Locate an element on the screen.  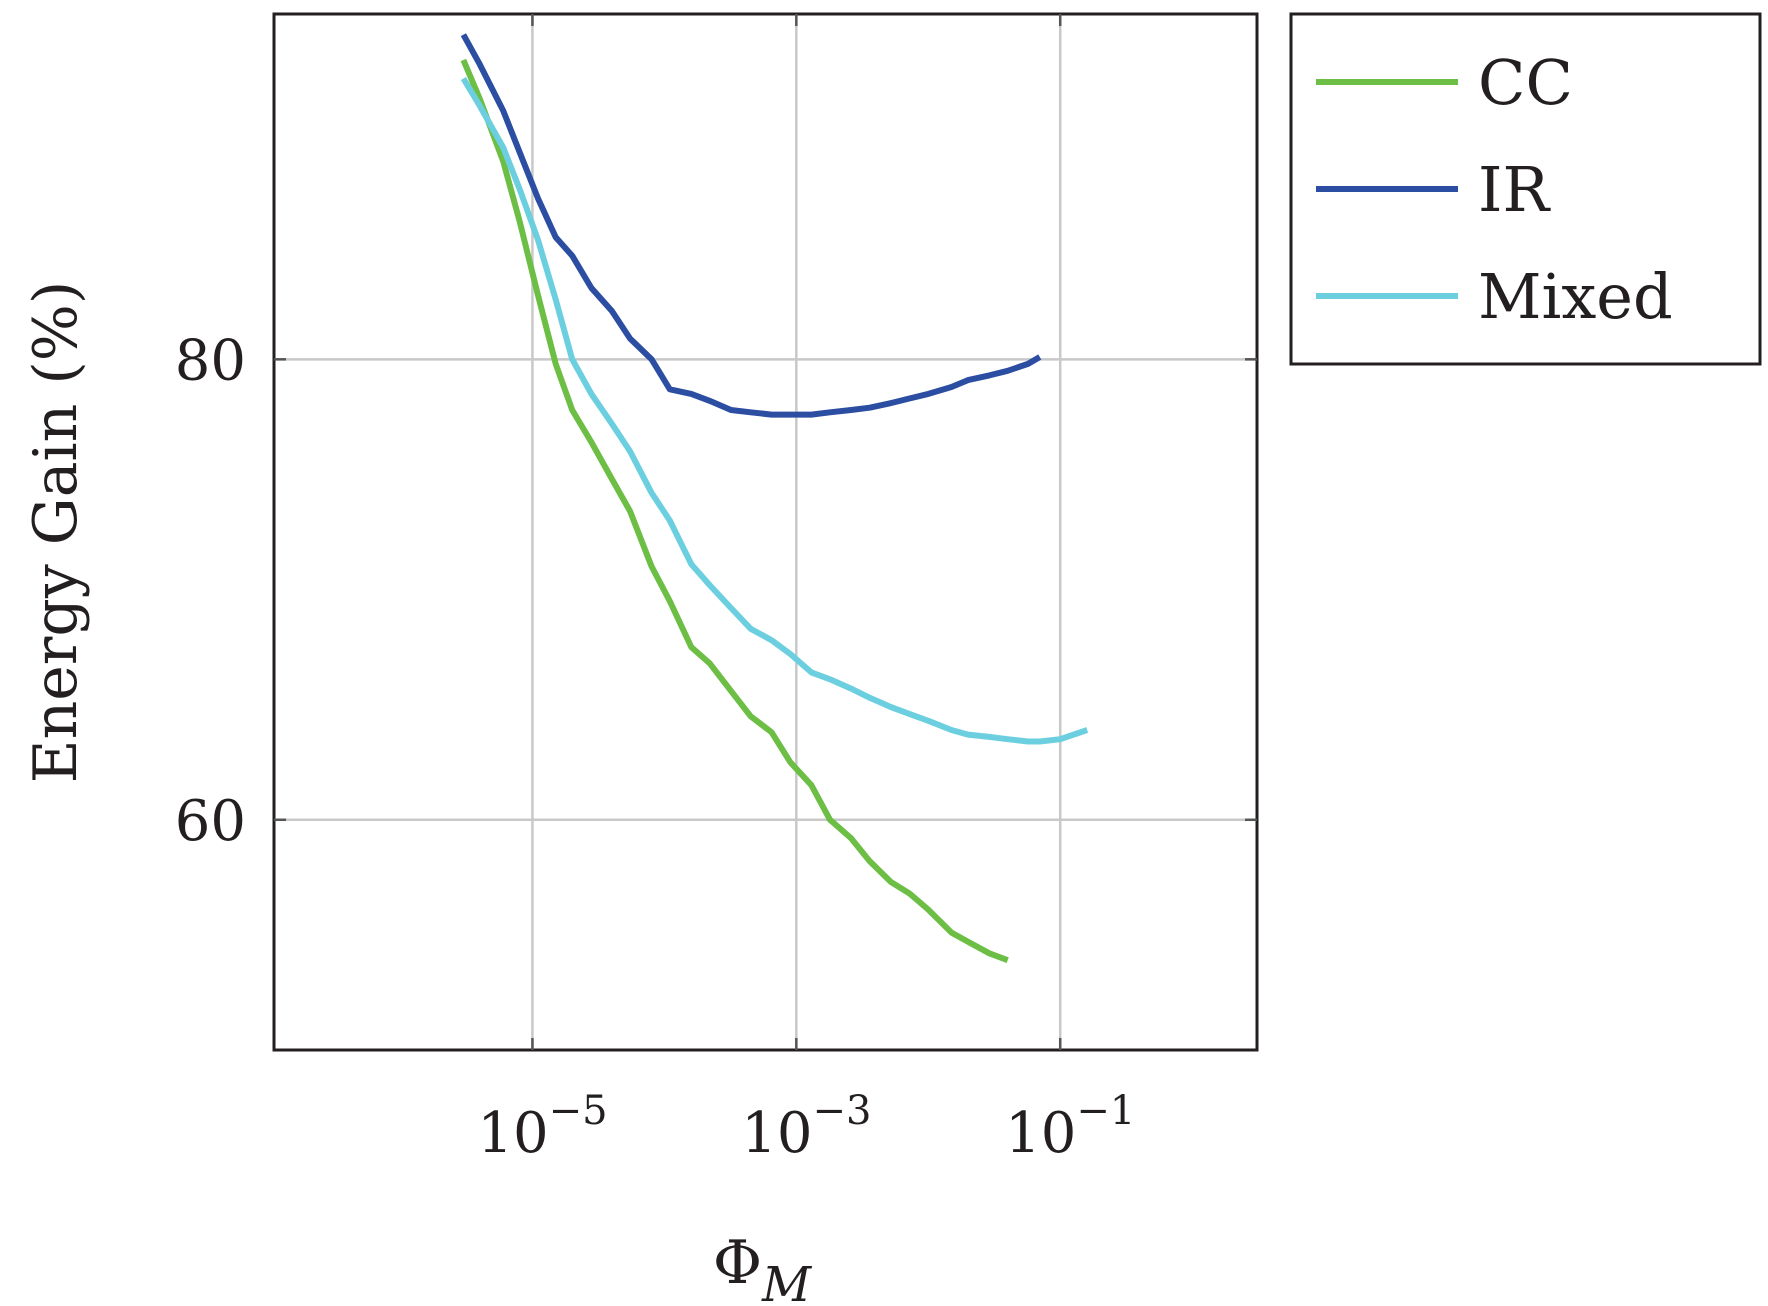
x-tick-label: 10⁻⁵ is located at coordinates (542, 1127).